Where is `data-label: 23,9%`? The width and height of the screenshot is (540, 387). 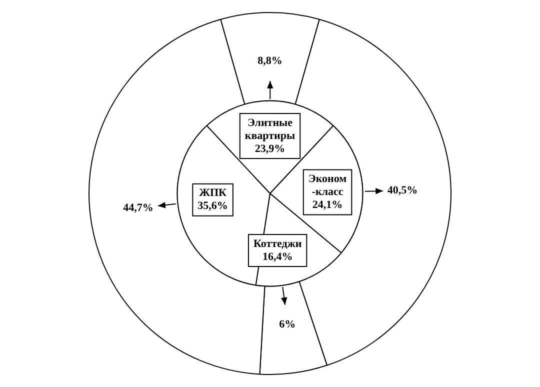
data-label: 23,9% is located at coordinates (270, 148).